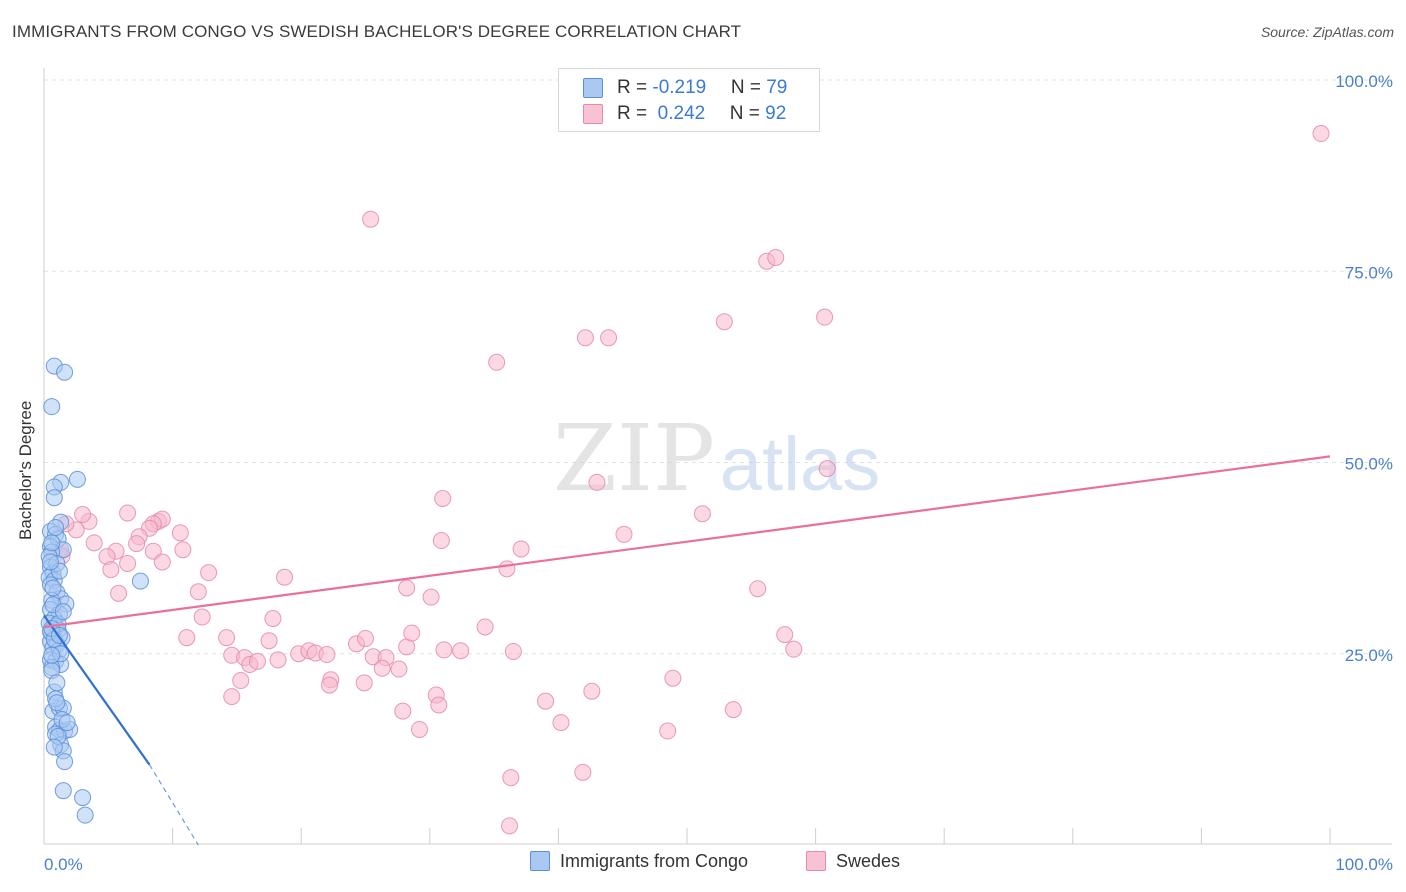 Image resolution: width=1406 pixels, height=892 pixels. I want to click on congo-points, so click(94, 590).